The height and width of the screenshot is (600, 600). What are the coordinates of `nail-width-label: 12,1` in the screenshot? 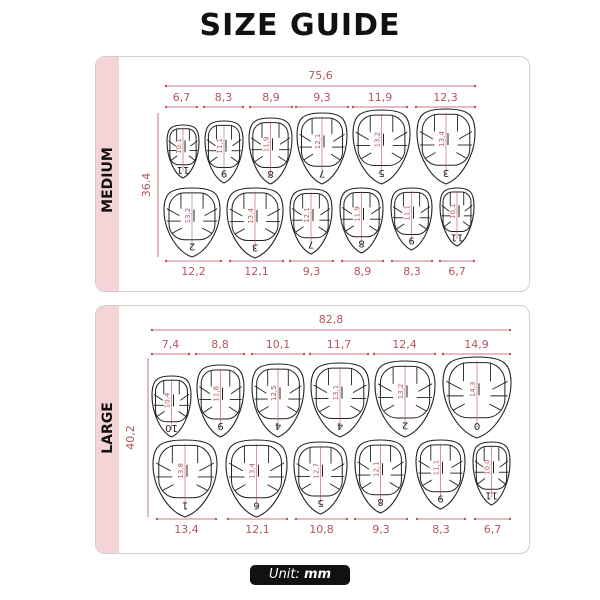 It's located at (256, 271).